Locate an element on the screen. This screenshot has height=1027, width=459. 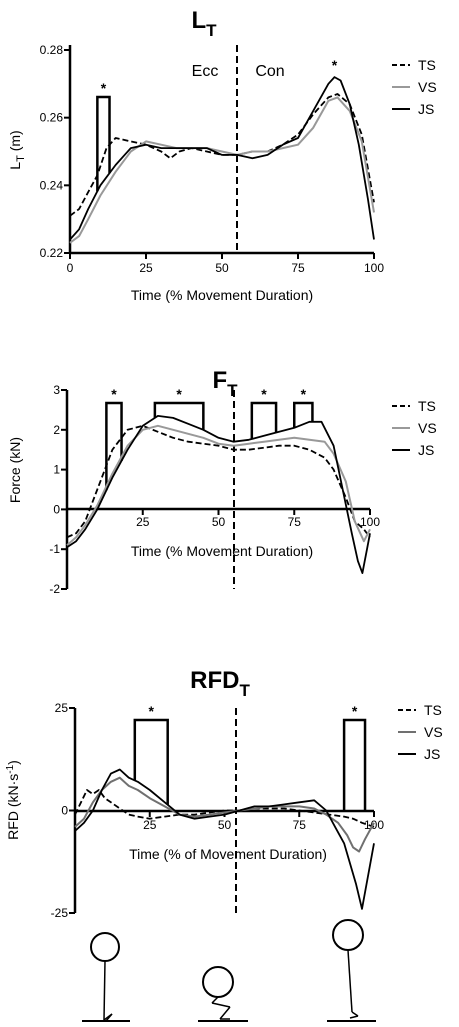
panel-rfd-series-vs is located at coordinates (224, 814).